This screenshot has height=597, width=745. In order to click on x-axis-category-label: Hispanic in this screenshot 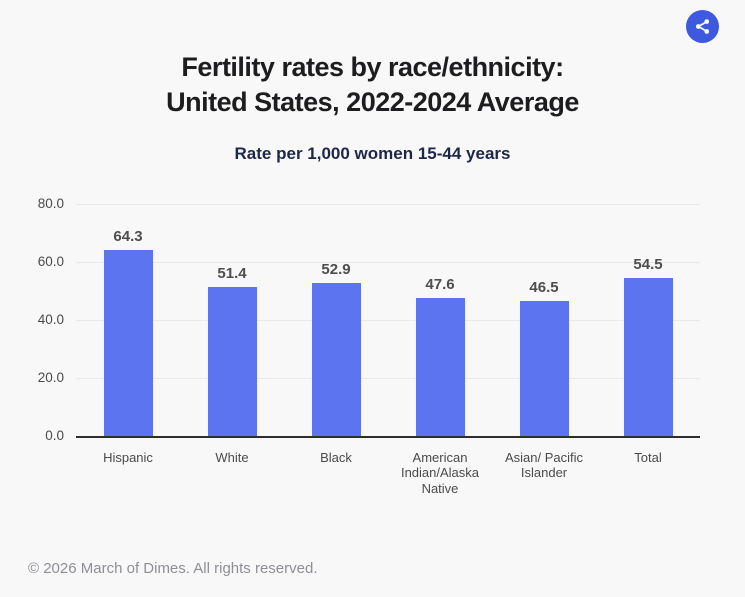, I will do `click(128, 457)`.